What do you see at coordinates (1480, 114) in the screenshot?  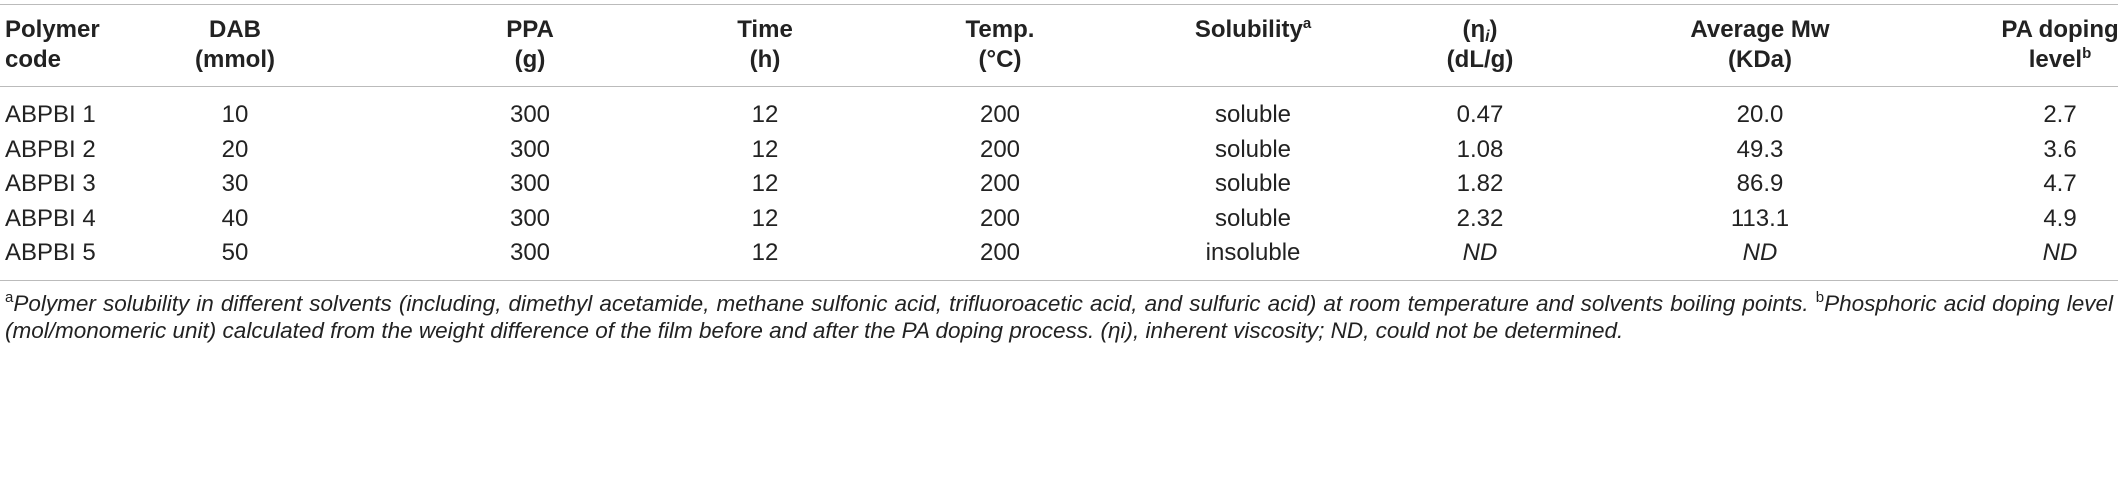 I see `table-cell: 0.47` at bounding box center [1480, 114].